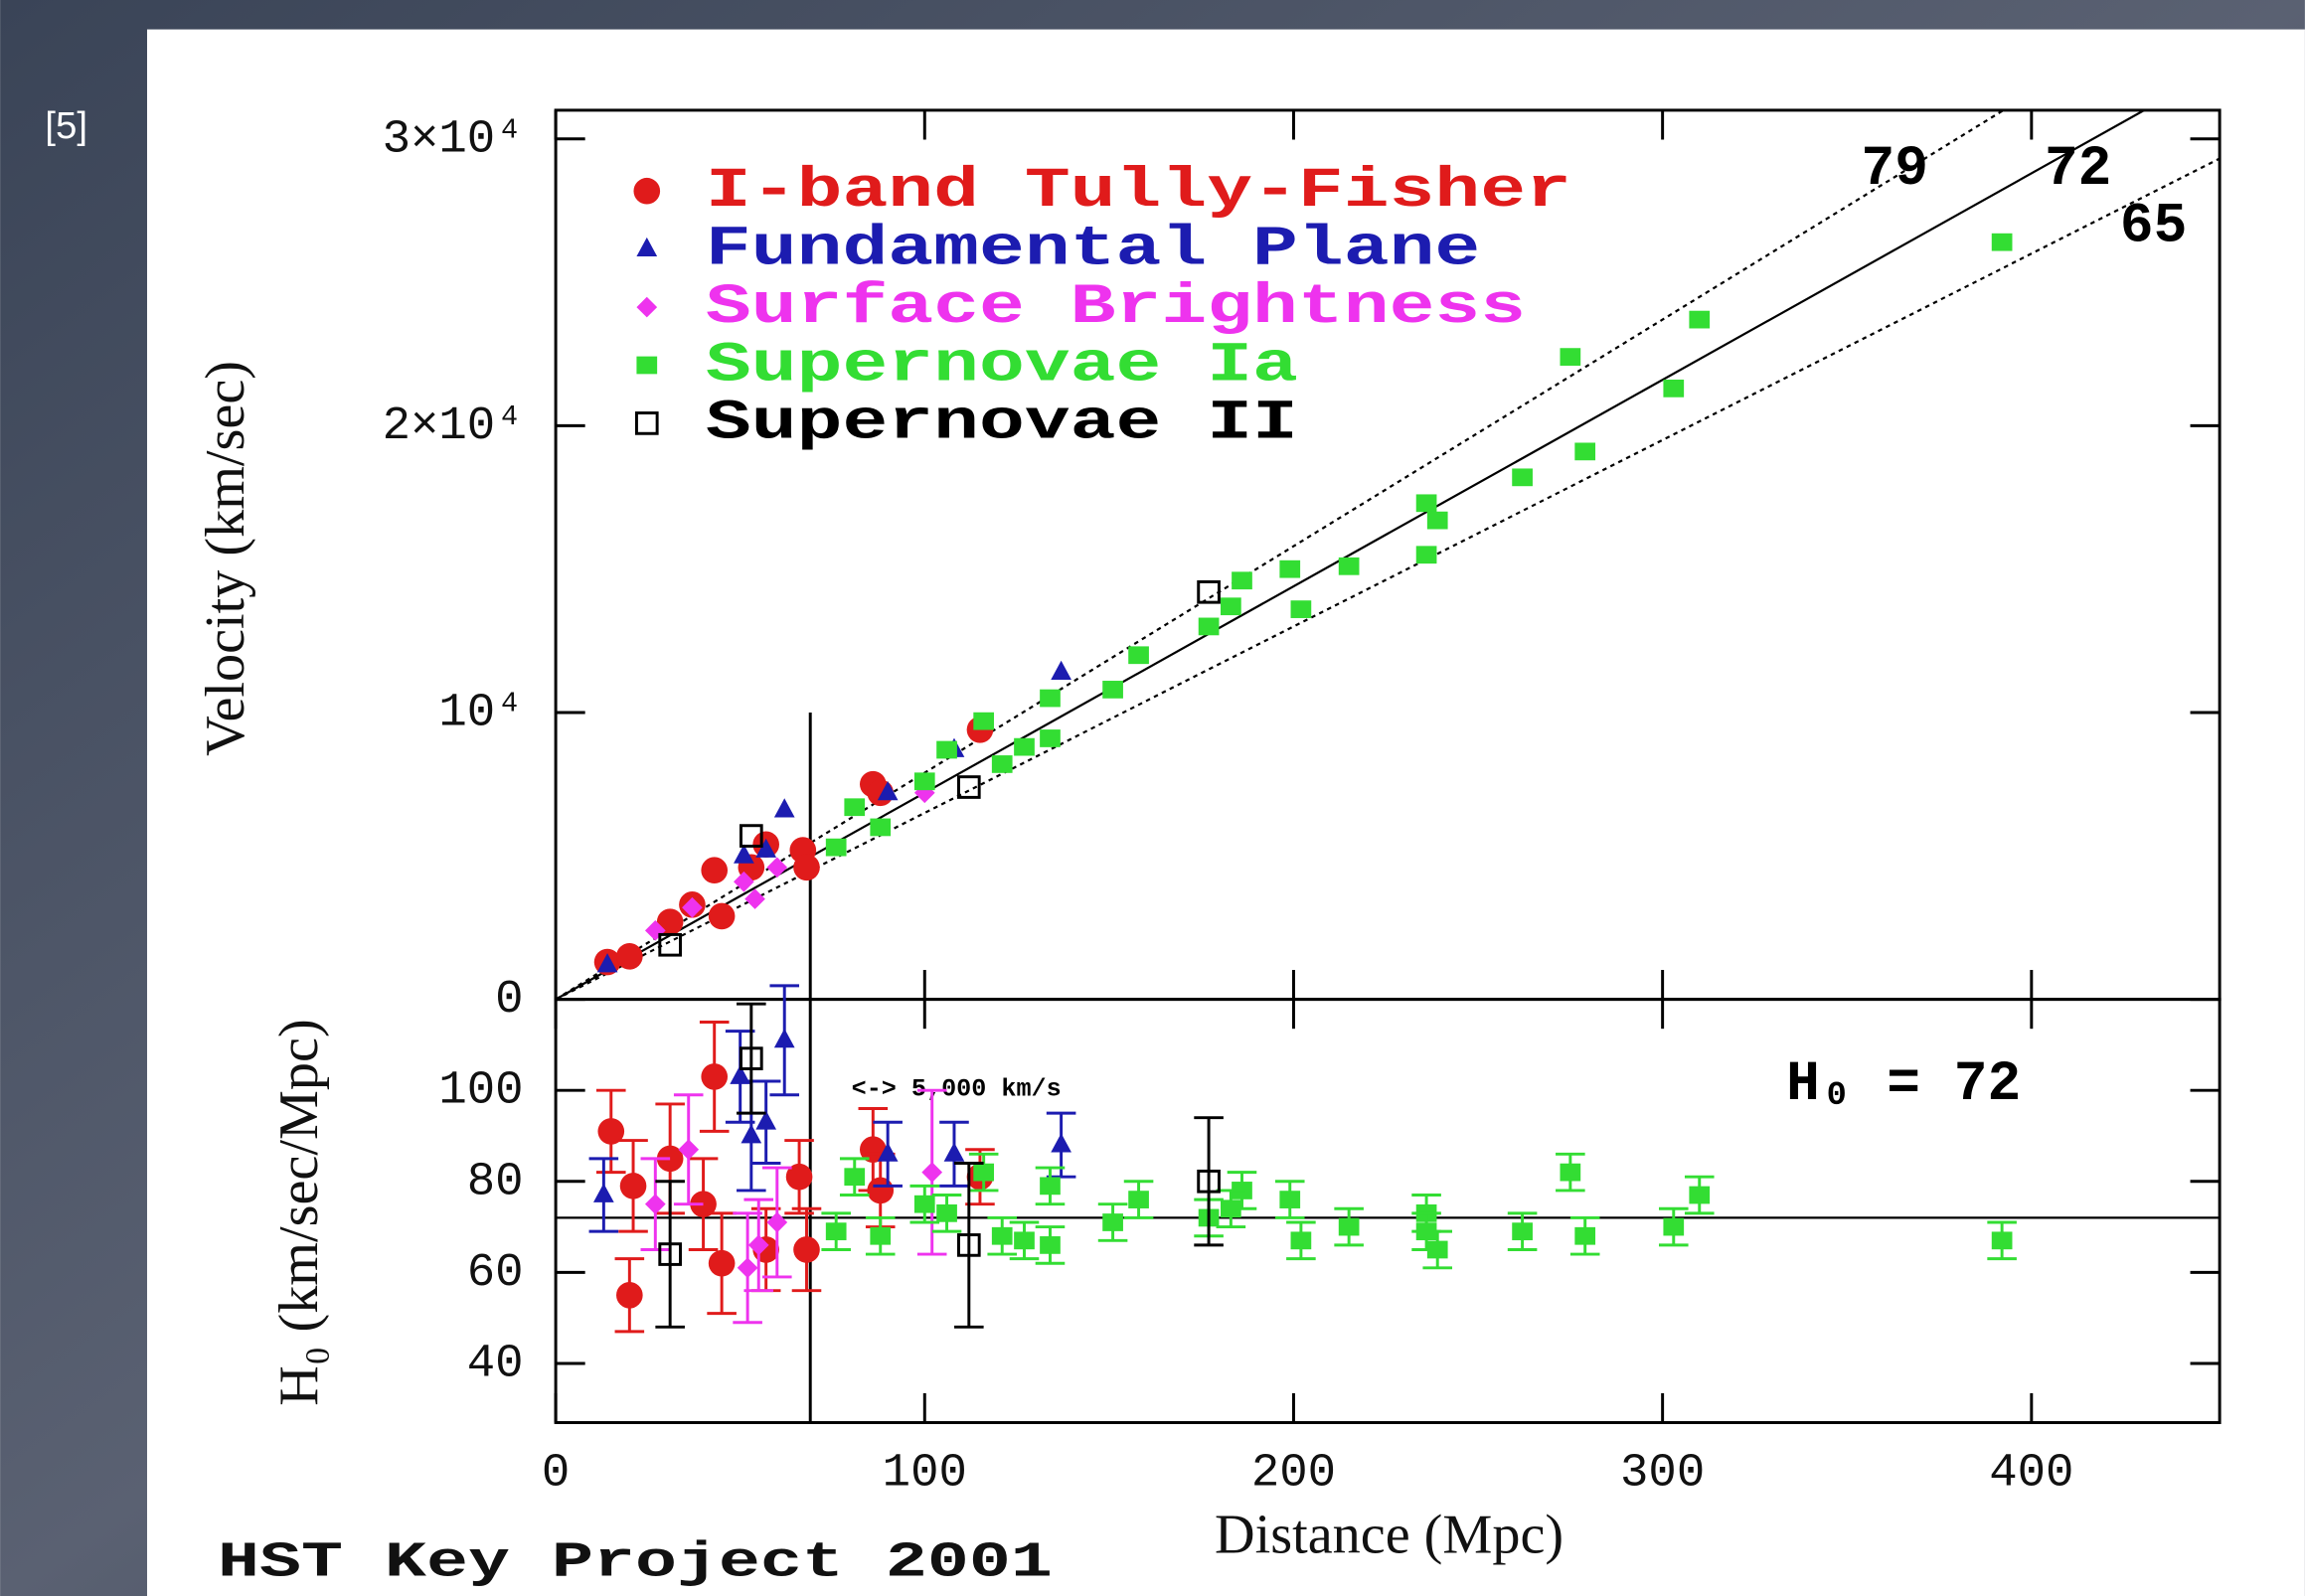 The image size is (2305, 1596). Describe the element at coordinates (925, 1473) in the screenshot. I see `x-tick-label: 100` at that location.